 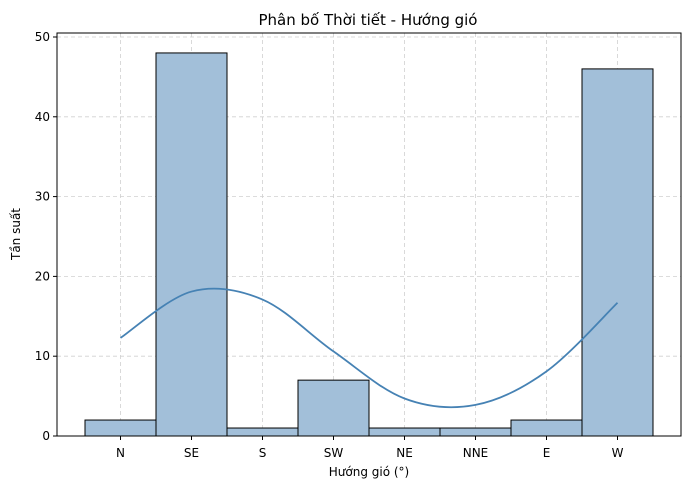 I want to click on y-axis-ticks: 0 10 20 30 40 50, so click(x=46, y=236).